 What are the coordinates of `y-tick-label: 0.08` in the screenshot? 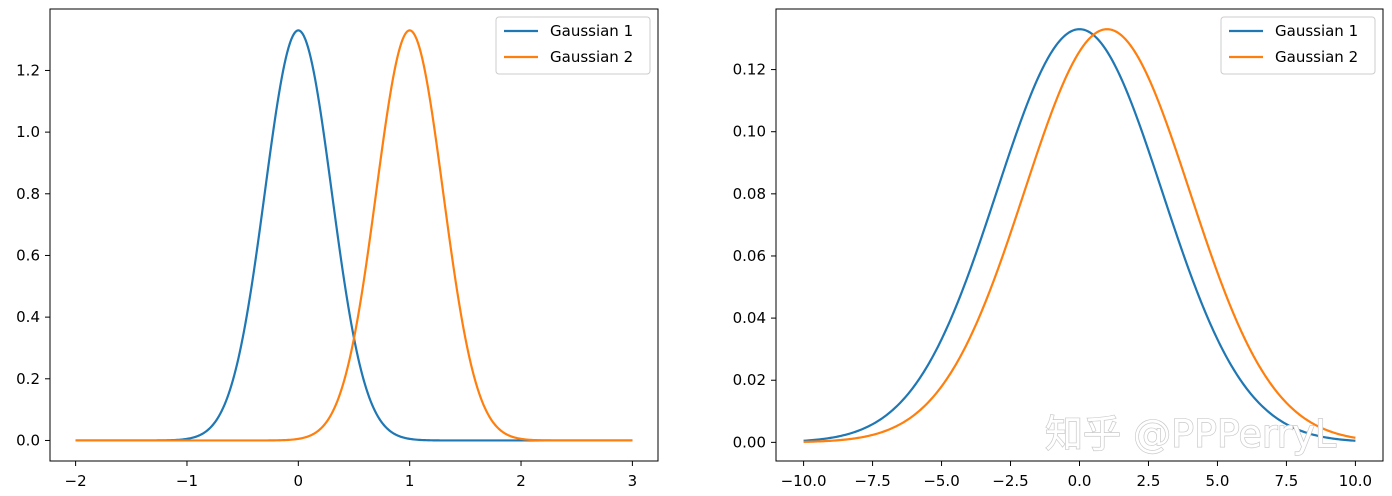 It's located at (749, 194).